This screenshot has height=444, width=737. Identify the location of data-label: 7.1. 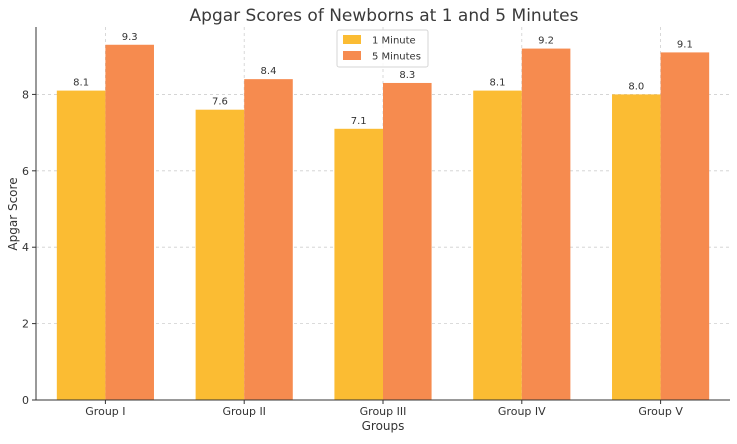
(359, 121).